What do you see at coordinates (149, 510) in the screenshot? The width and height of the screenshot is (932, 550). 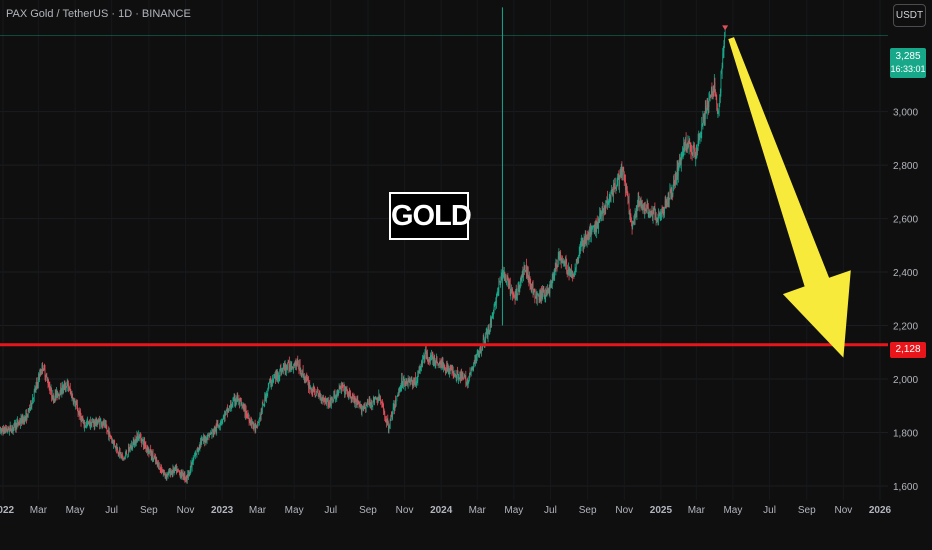 I see `x-tick-label: Sep` at bounding box center [149, 510].